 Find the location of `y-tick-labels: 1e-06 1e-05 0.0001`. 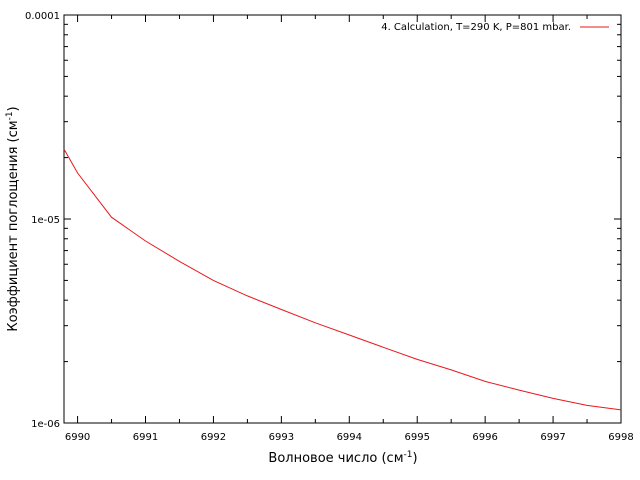

y-tick-labels: 1e-06 1e-05 0.0001 is located at coordinates (42, 220).